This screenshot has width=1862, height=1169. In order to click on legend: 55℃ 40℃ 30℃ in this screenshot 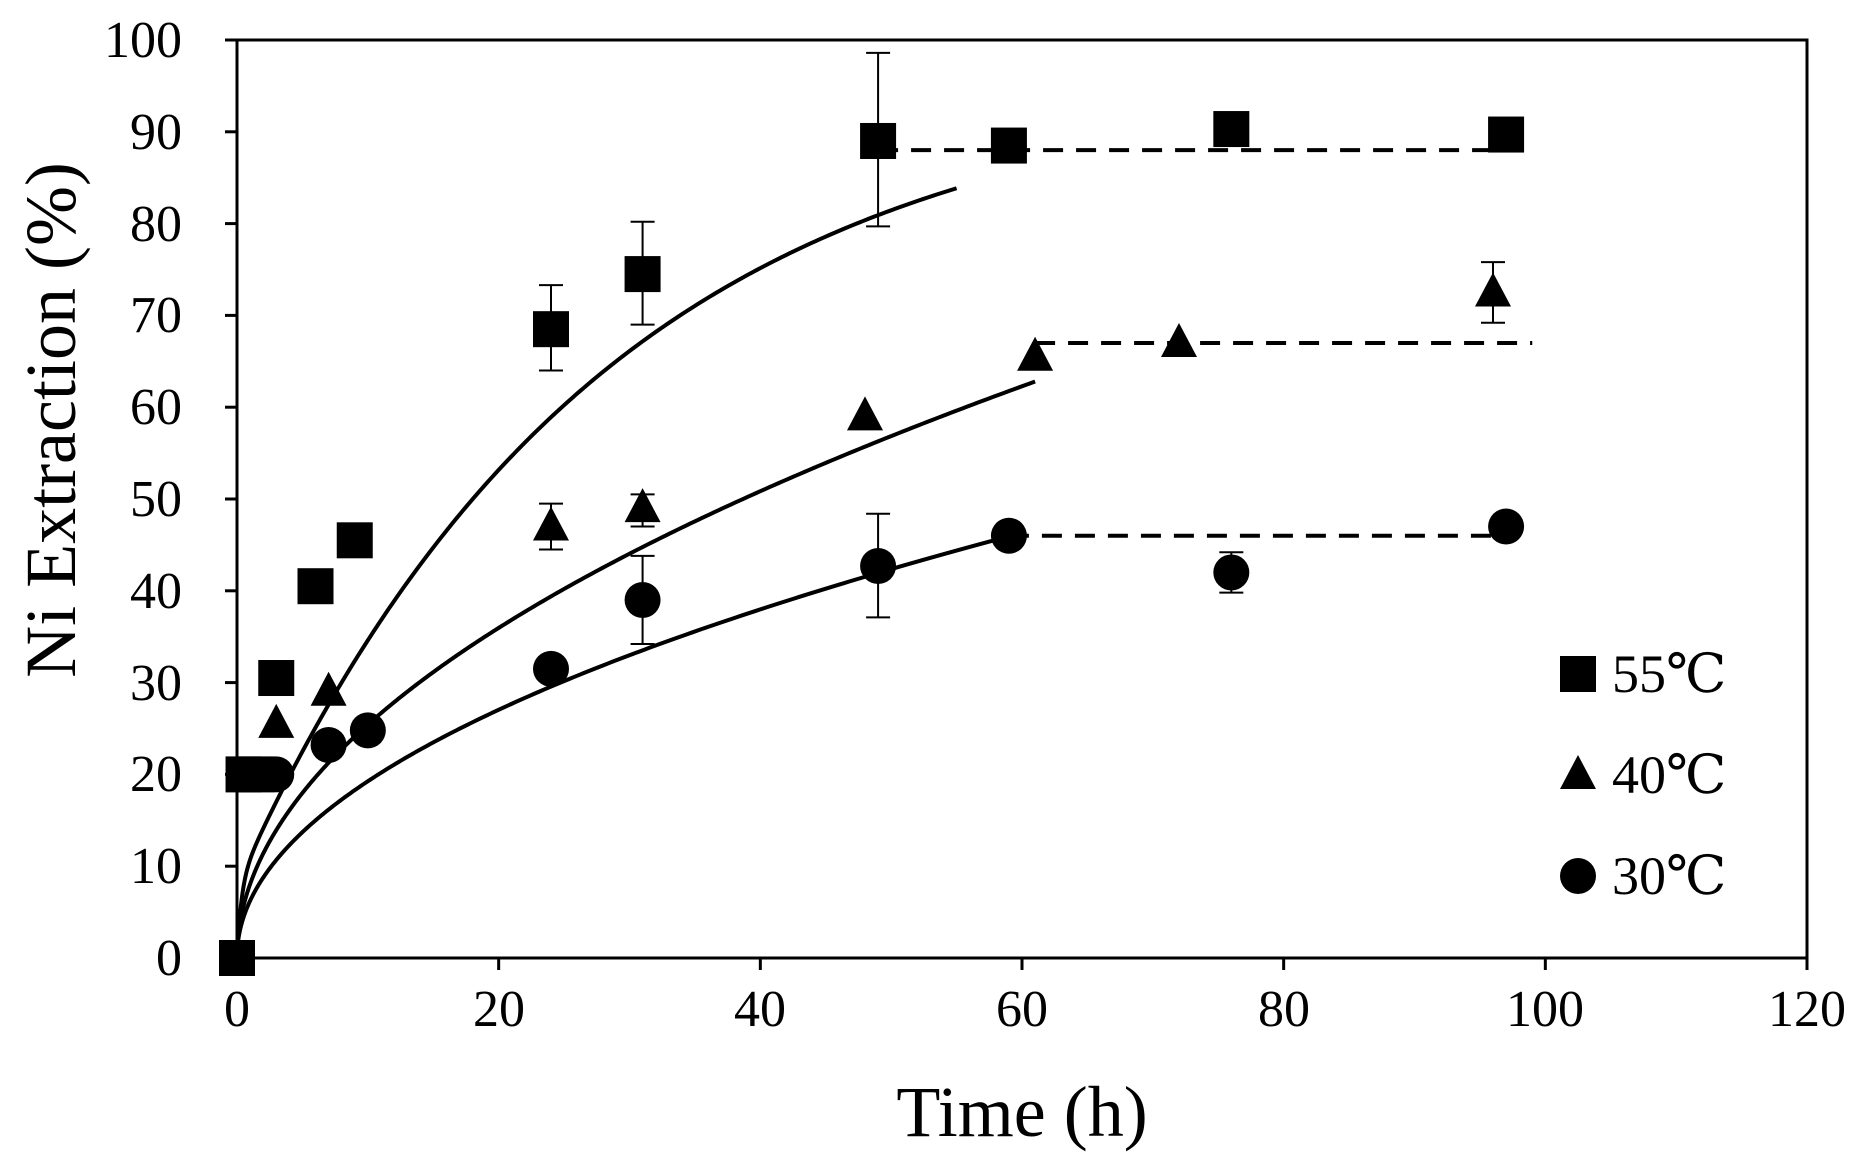, I will do `click(1643, 775)`.